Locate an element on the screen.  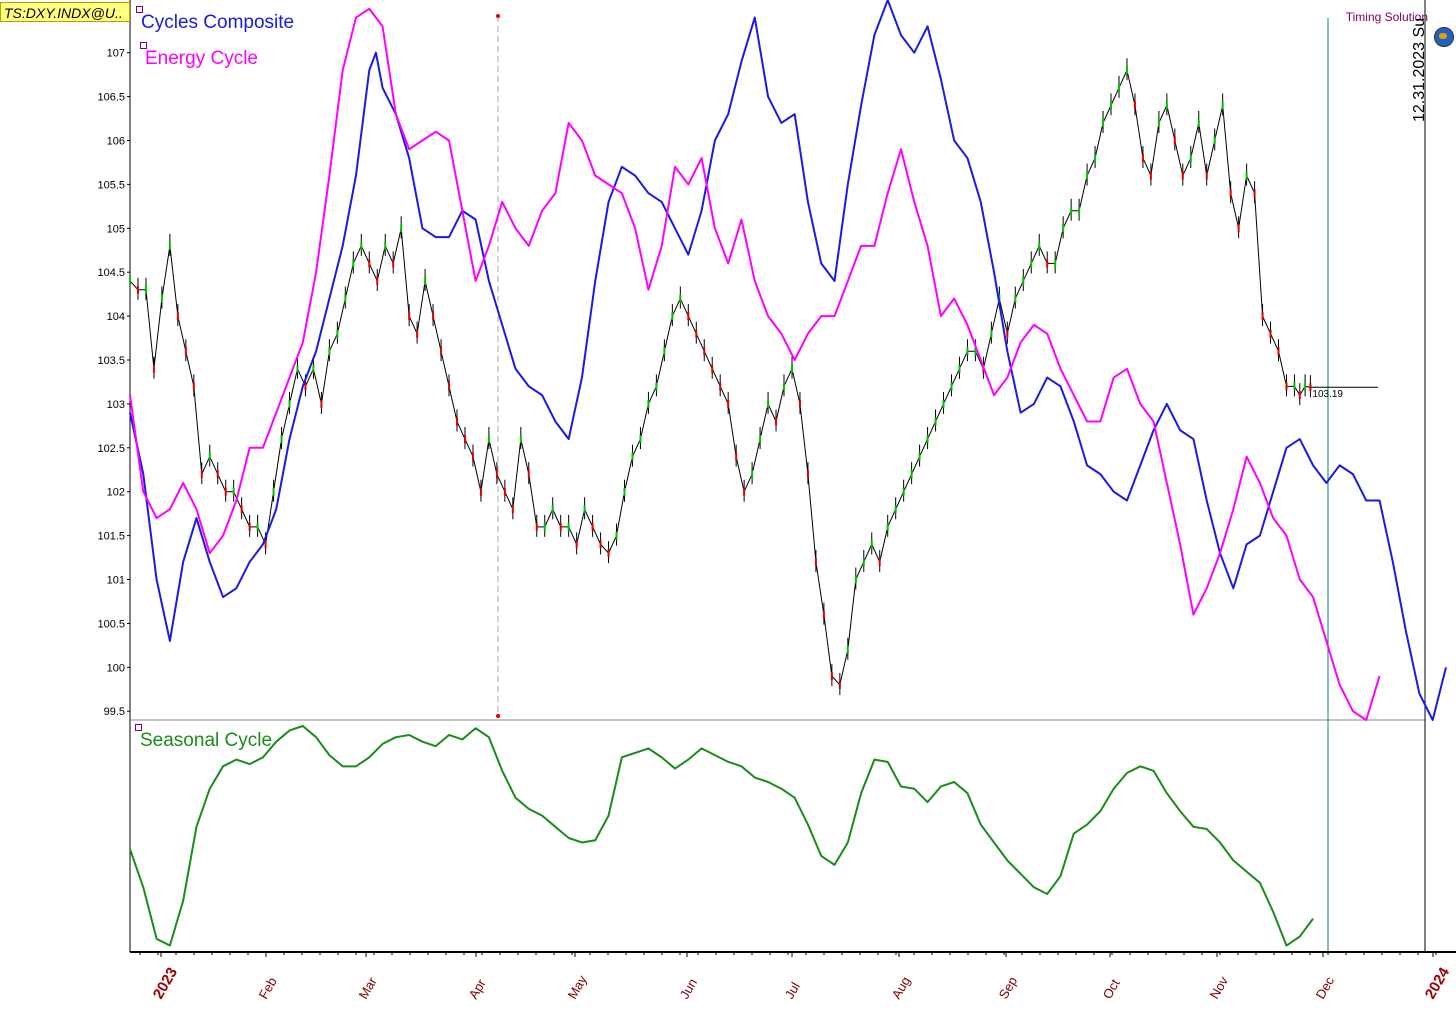
last-price-label: 103.19 is located at coordinates (1327, 394).